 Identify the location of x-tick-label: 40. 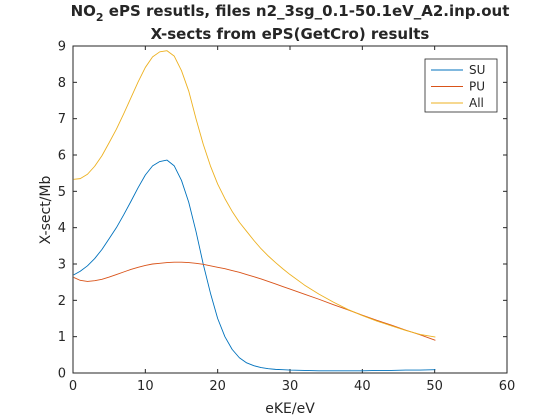
(362, 386).